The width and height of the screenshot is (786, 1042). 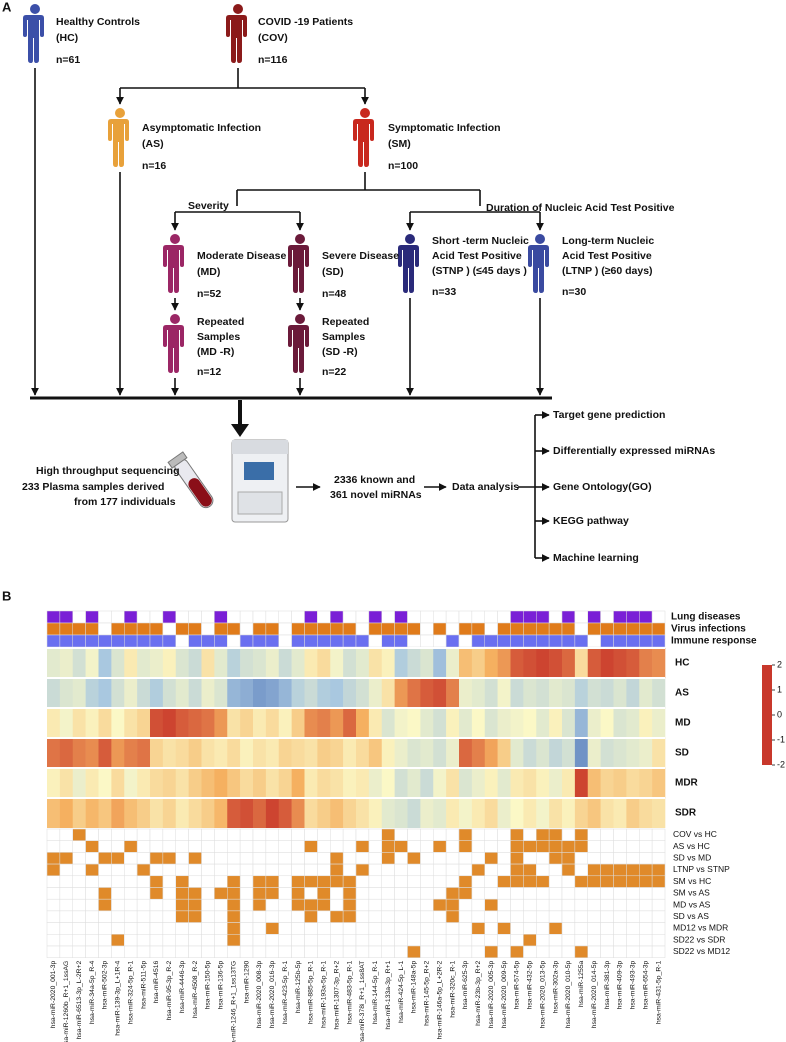 I want to click on group-name: Samples, so click(x=343, y=337).